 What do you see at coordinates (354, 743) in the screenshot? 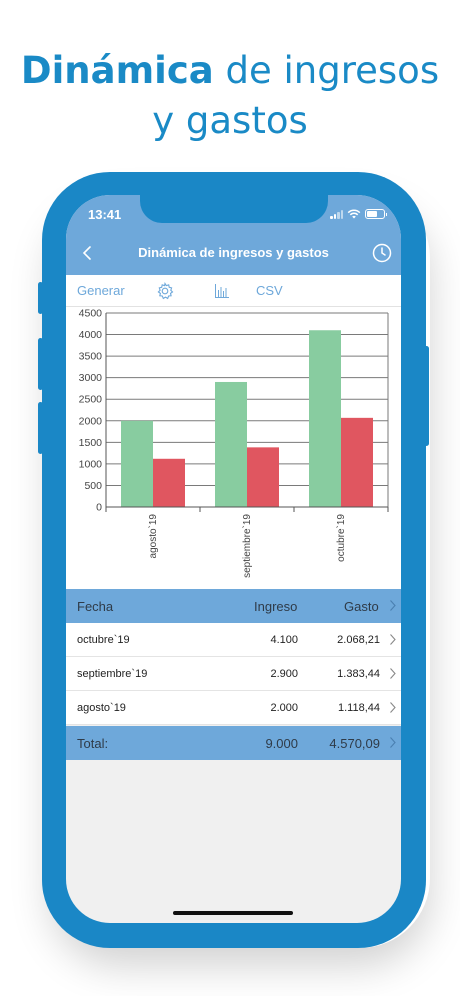
I see `total-gasto: 4.570,09` at bounding box center [354, 743].